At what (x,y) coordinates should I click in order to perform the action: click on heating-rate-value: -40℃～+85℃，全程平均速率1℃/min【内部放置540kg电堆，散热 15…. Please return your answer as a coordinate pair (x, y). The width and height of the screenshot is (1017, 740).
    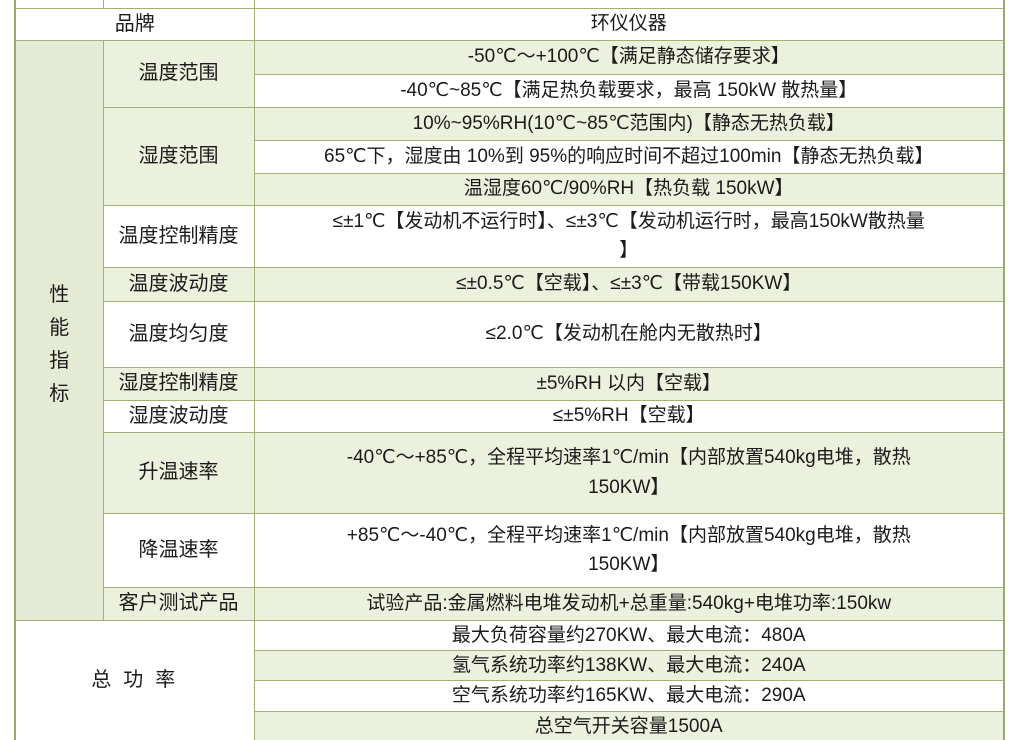
    Looking at the image, I should click on (629, 472).